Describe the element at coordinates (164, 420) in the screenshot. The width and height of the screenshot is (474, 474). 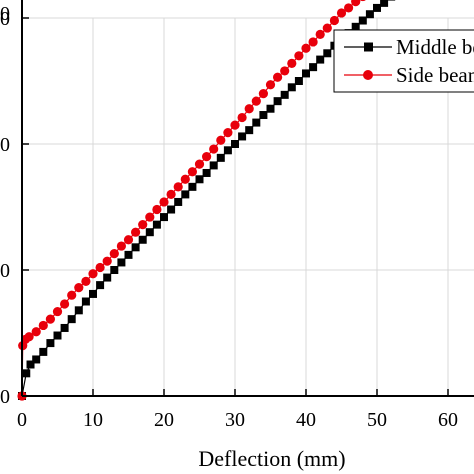
I see `x-tick-label: 20` at that location.